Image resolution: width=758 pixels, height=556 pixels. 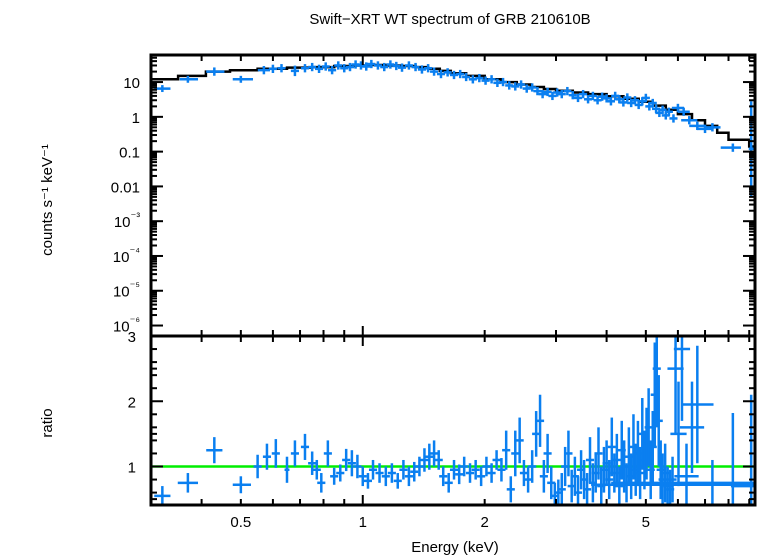 I want to click on y-tick-label: 10, so click(x=131, y=83).